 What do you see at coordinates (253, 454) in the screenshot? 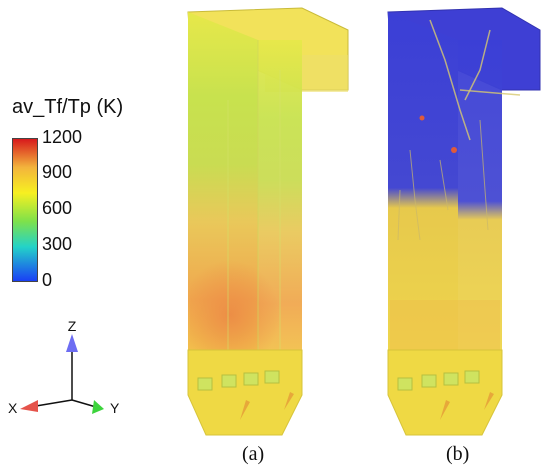
I see `caption-a: (a)` at bounding box center [253, 454].